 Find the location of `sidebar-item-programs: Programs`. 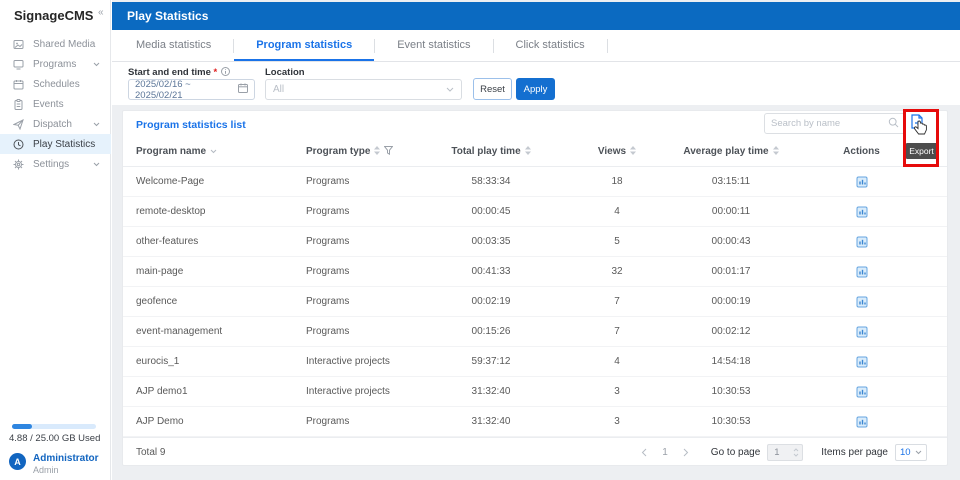

sidebar-item-programs: Programs is located at coordinates (55, 64).